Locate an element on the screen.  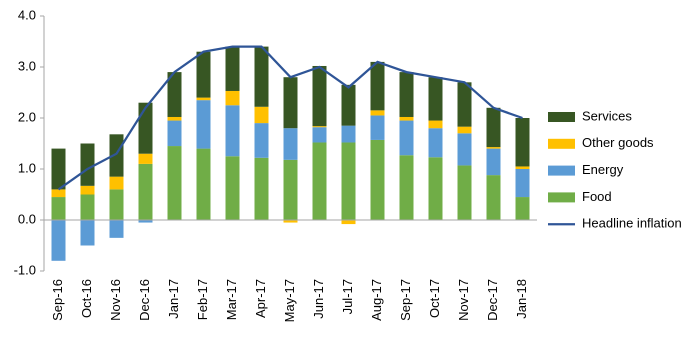
legend-label: Headline inflation is located at coordinates (632, 223).